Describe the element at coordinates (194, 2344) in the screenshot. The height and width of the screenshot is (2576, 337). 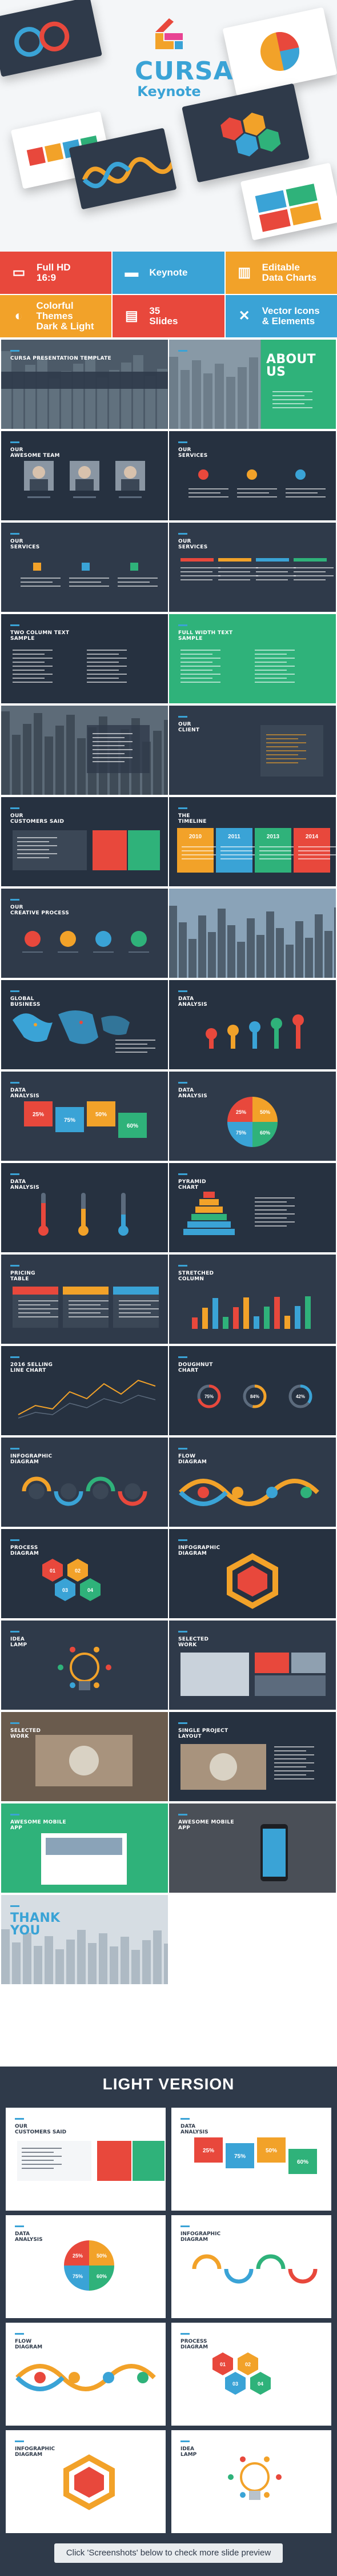
I see `slide-title: PROCESS DIAGRAM` at that location.